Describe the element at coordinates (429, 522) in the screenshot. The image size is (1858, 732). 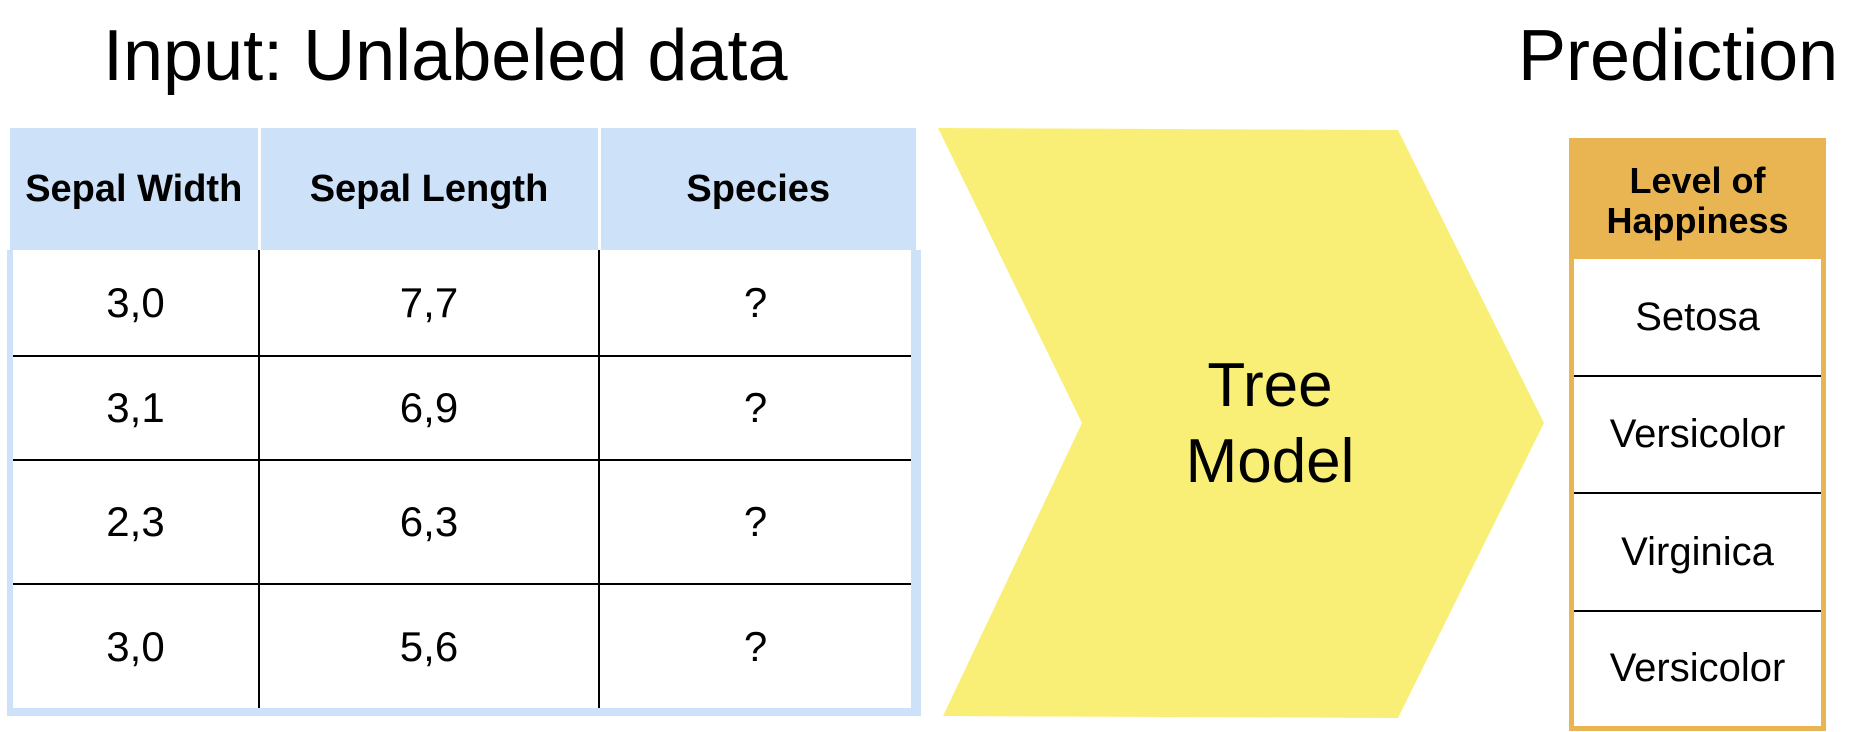
I see `table-cell: 6,3` at that location.